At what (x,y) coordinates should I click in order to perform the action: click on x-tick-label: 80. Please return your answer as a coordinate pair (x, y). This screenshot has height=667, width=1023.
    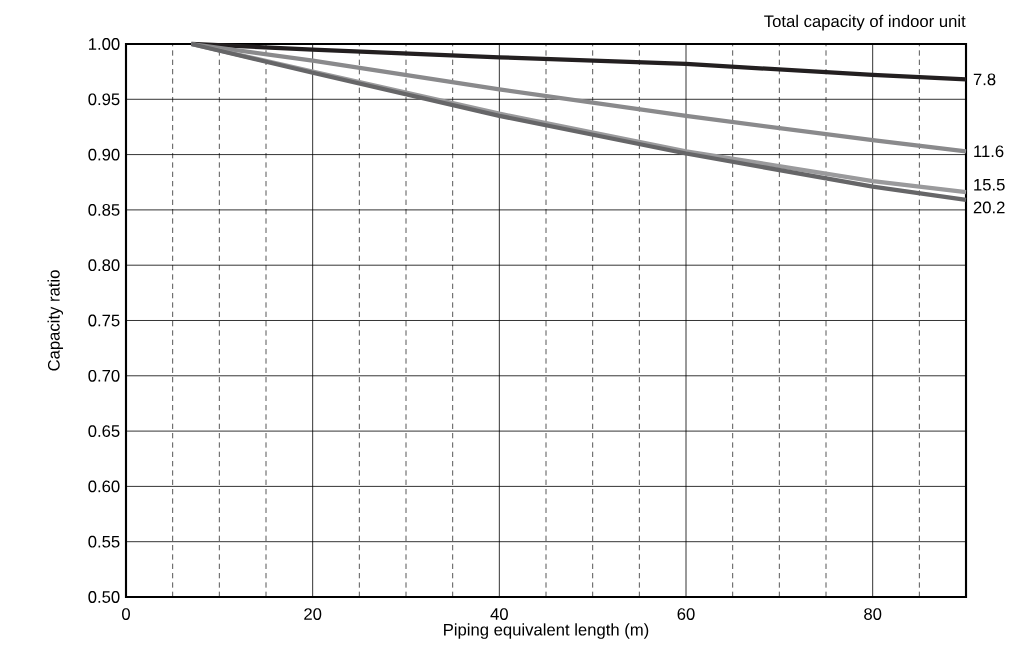
    Looking at the image, I should click on (873, 614).